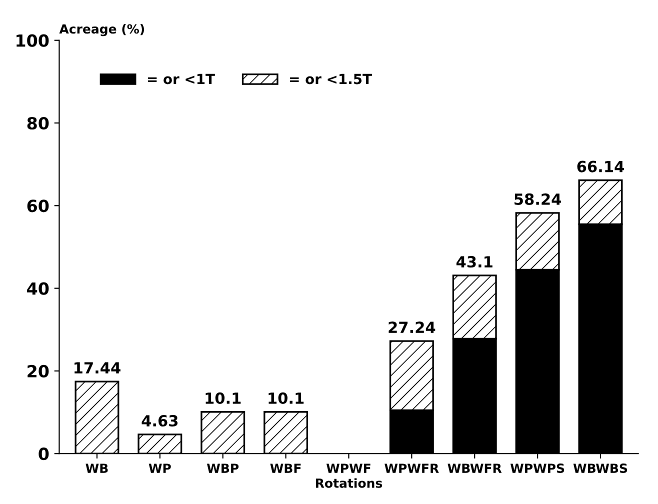 Image resolution: width=658 pixels, height=504 pixels. What do you see at coordinates (97, 368) in the screenshot?
I see `total-label: 17.44` at bounding box center [97, 368].